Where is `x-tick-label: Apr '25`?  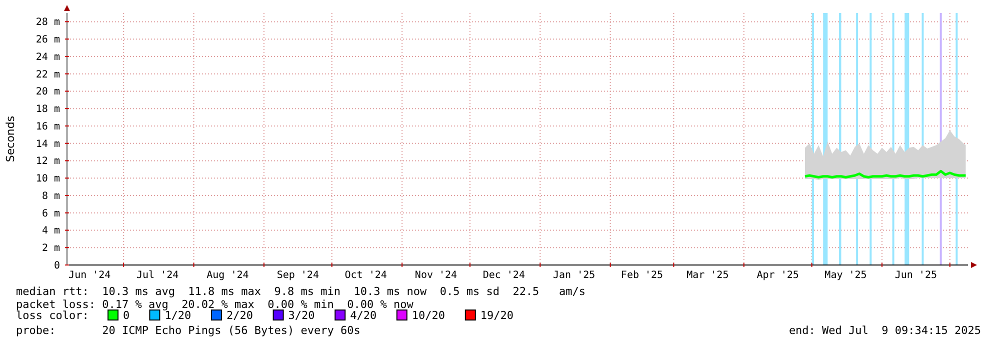
x-tick-label: Apr '25 is located at coordinates (777, 275).